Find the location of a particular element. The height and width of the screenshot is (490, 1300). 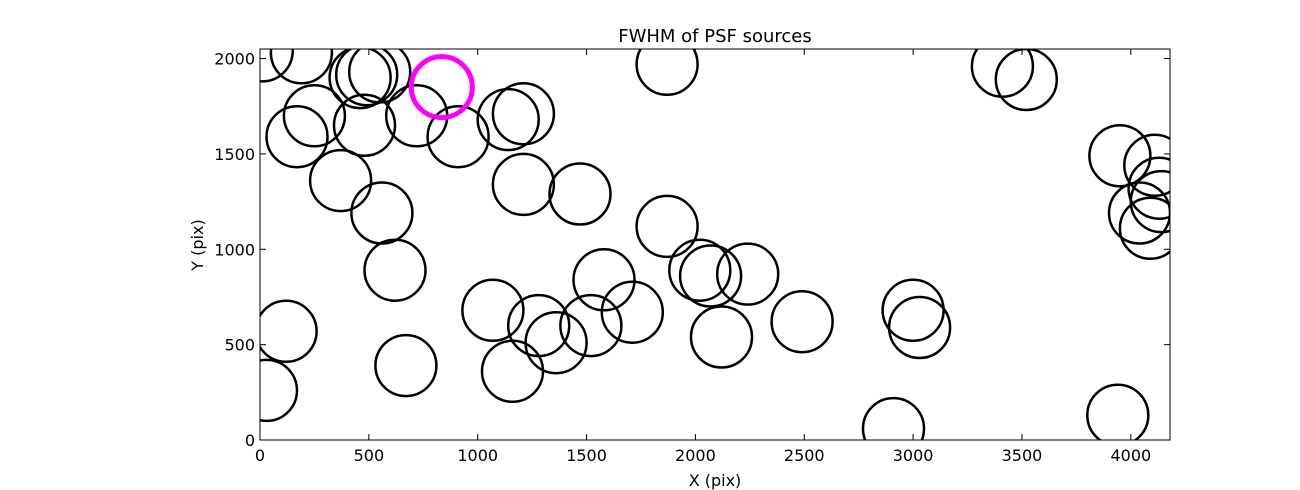

x-tick-label: 3500 is located at coordinates (1022, 455).